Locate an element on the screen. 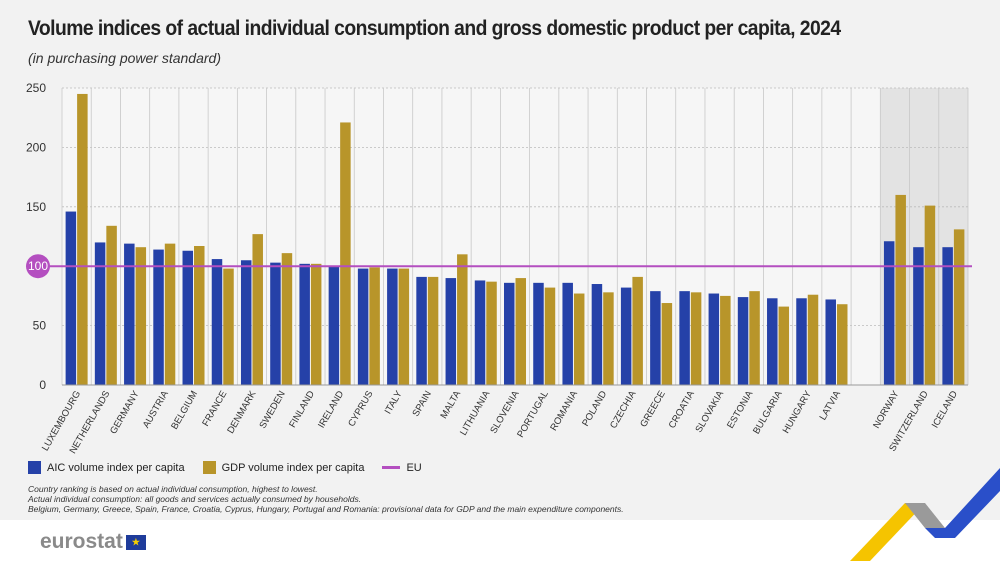 The width and height of the screenshot is (1000, 563). x-tick-label: BULGARIA is located at coordinates (768, 412).